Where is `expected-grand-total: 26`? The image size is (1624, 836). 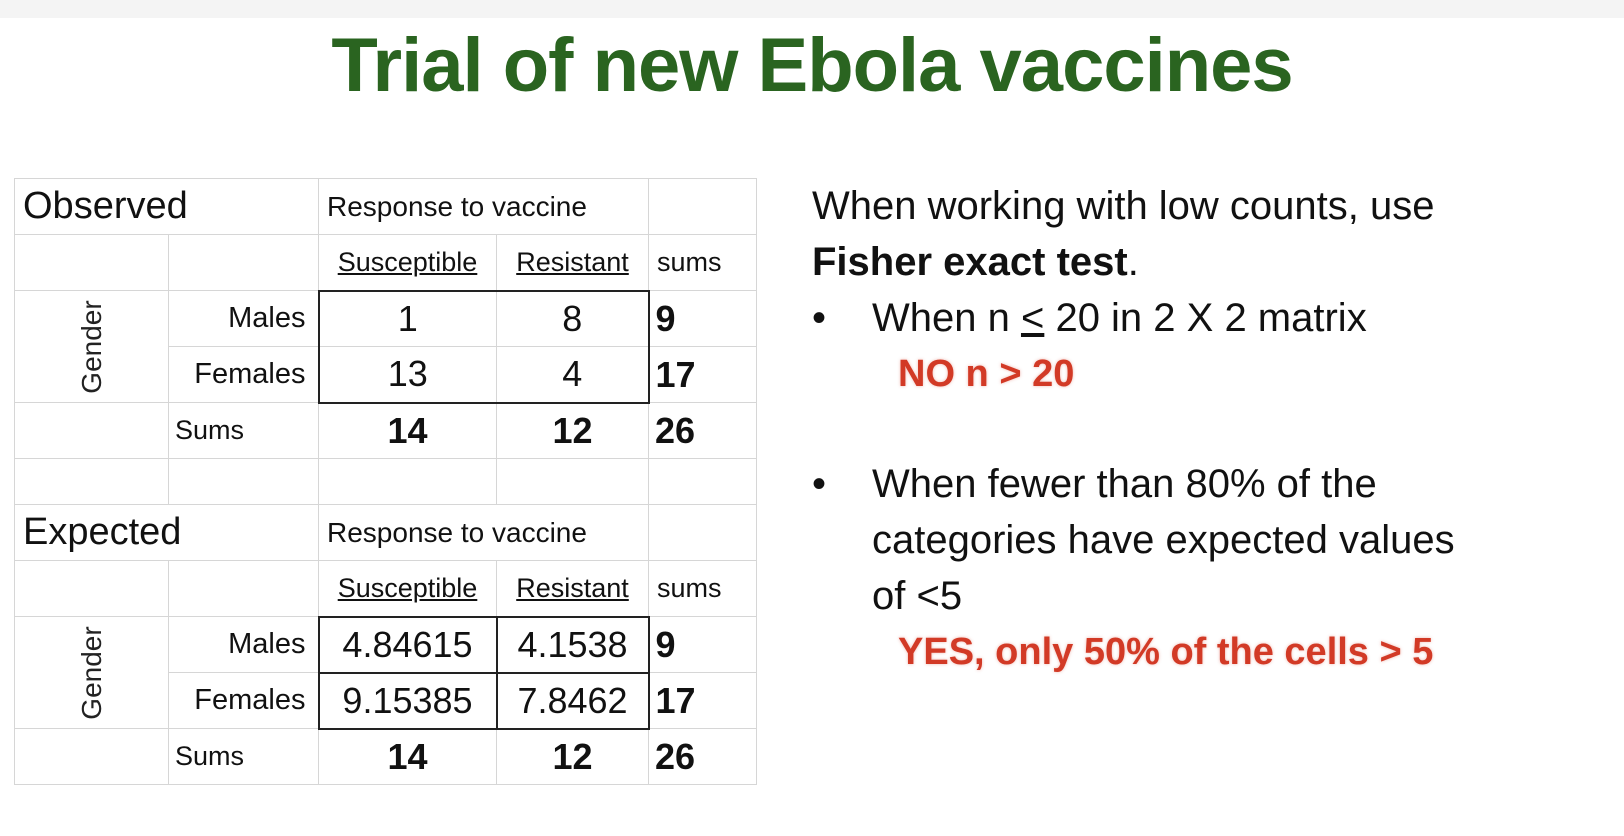 expected-grand-total: 26 is located at coordinates (702, 756).